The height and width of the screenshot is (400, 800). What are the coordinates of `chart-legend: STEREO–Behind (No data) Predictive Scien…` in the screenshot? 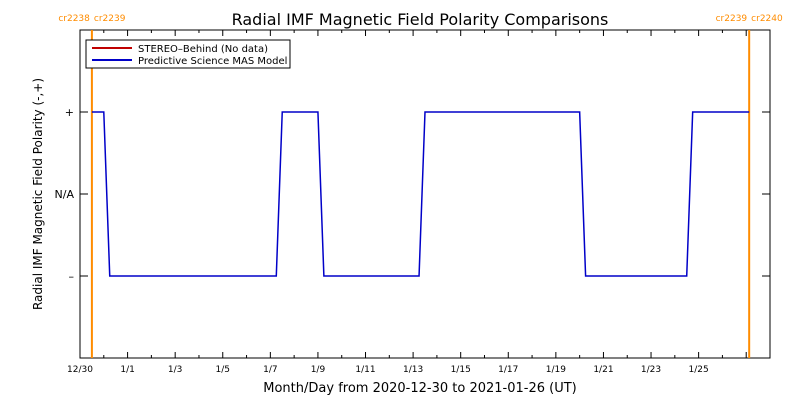 It's located at (188, 54).